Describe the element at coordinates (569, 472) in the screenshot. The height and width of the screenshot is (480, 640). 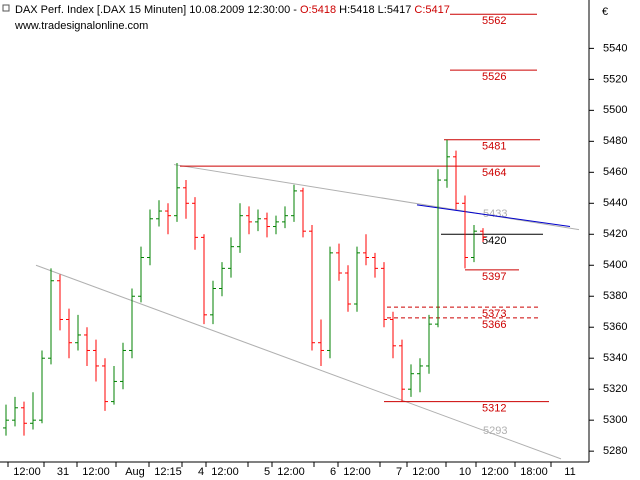
I see `x-tick-label: 11` at that location.